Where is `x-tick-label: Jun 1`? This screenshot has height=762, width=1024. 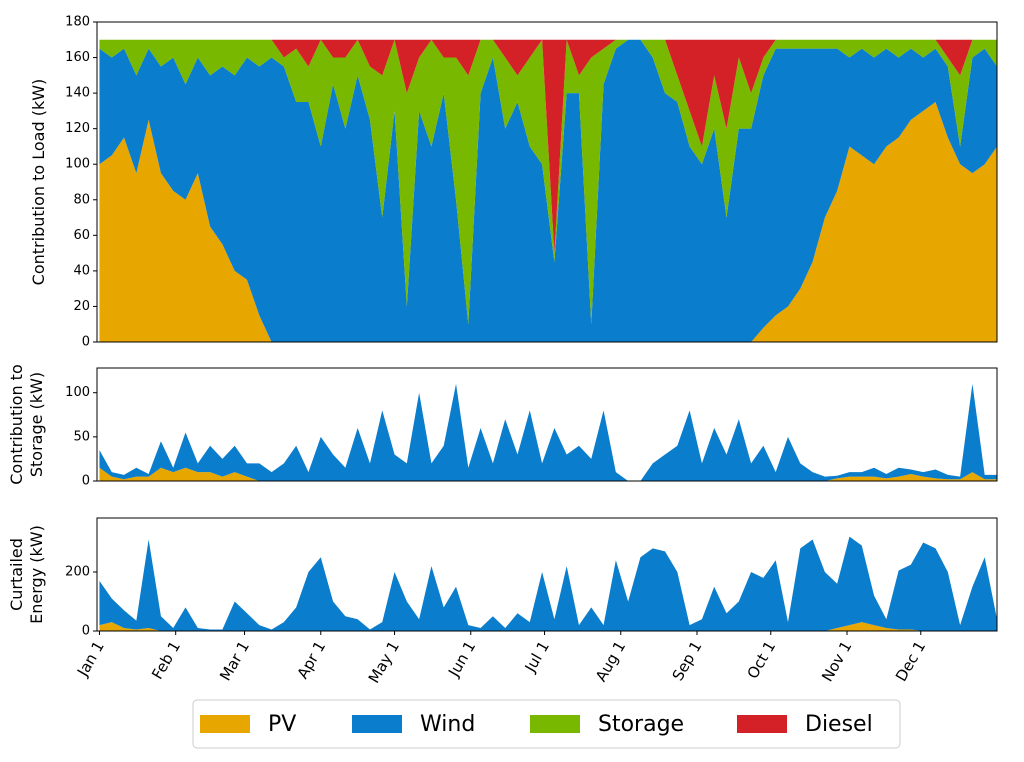 x-tick-label: Jun 1 is located at coordinates (461, 659).